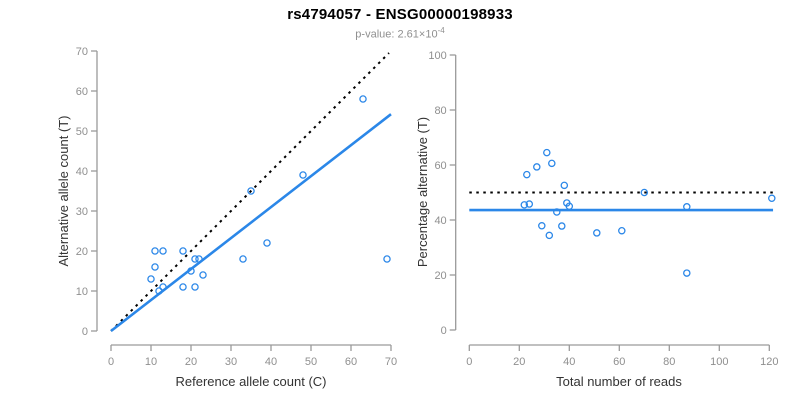 This screenshot has width=800, height=400. Describe the element at coordinates (250, 381) in the screenshot. I see `x-axis-title: Reference allele count (C)` at that location.